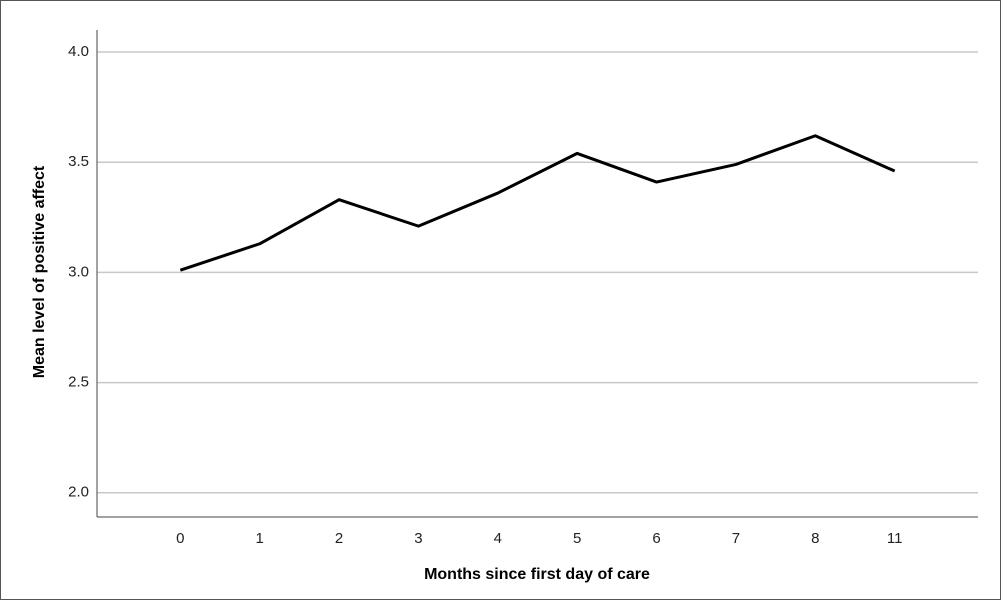  I want to click on x-tick-label: 8, so click(815, 538).